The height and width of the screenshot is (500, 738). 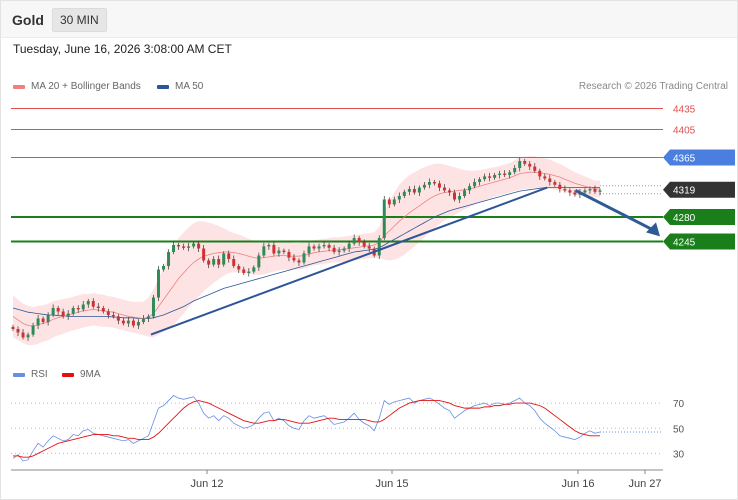 What do you see at coordinates (28, 20) in the screenshot?
I see `symbol-title: Gold` at bounding box center [28, 20].